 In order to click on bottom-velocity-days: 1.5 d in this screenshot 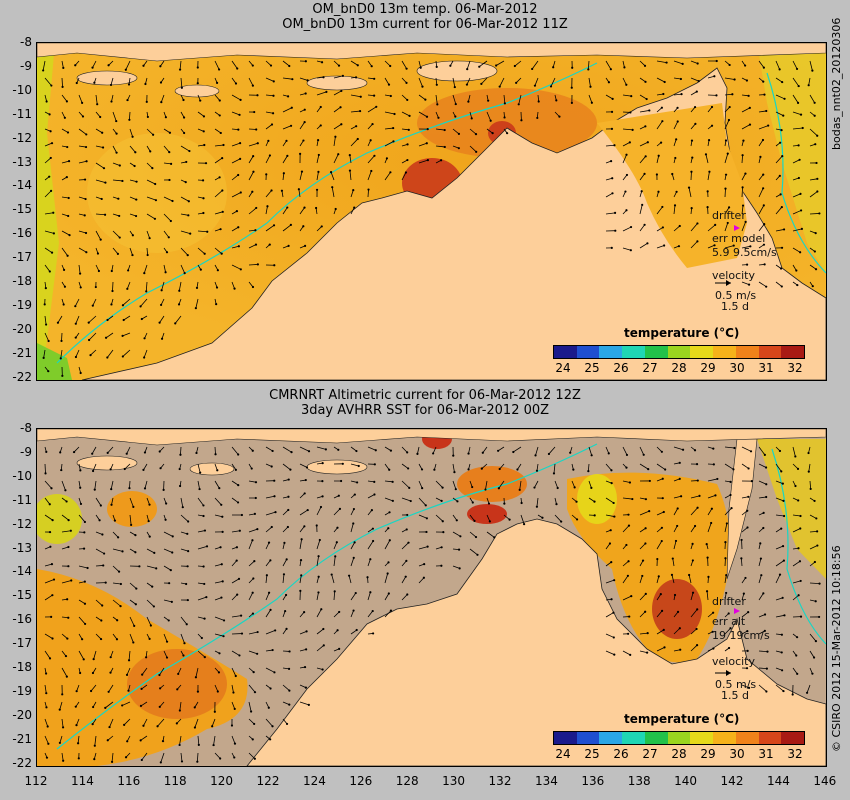, I will do `click(735, 695)`.